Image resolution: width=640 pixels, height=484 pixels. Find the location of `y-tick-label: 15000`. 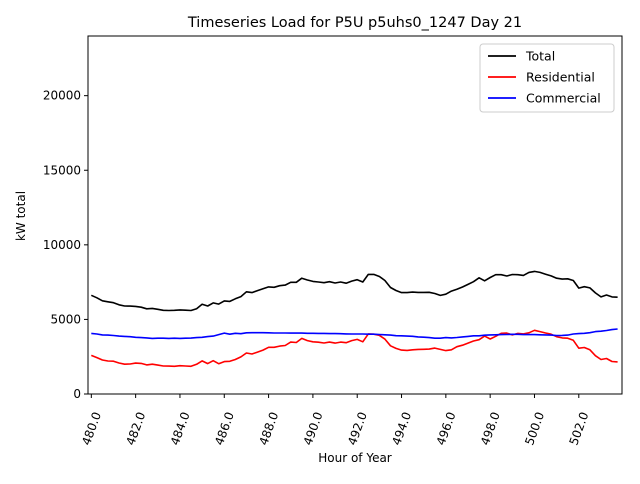

y-tick-label: 15000 is located at coordinates (62, 170).